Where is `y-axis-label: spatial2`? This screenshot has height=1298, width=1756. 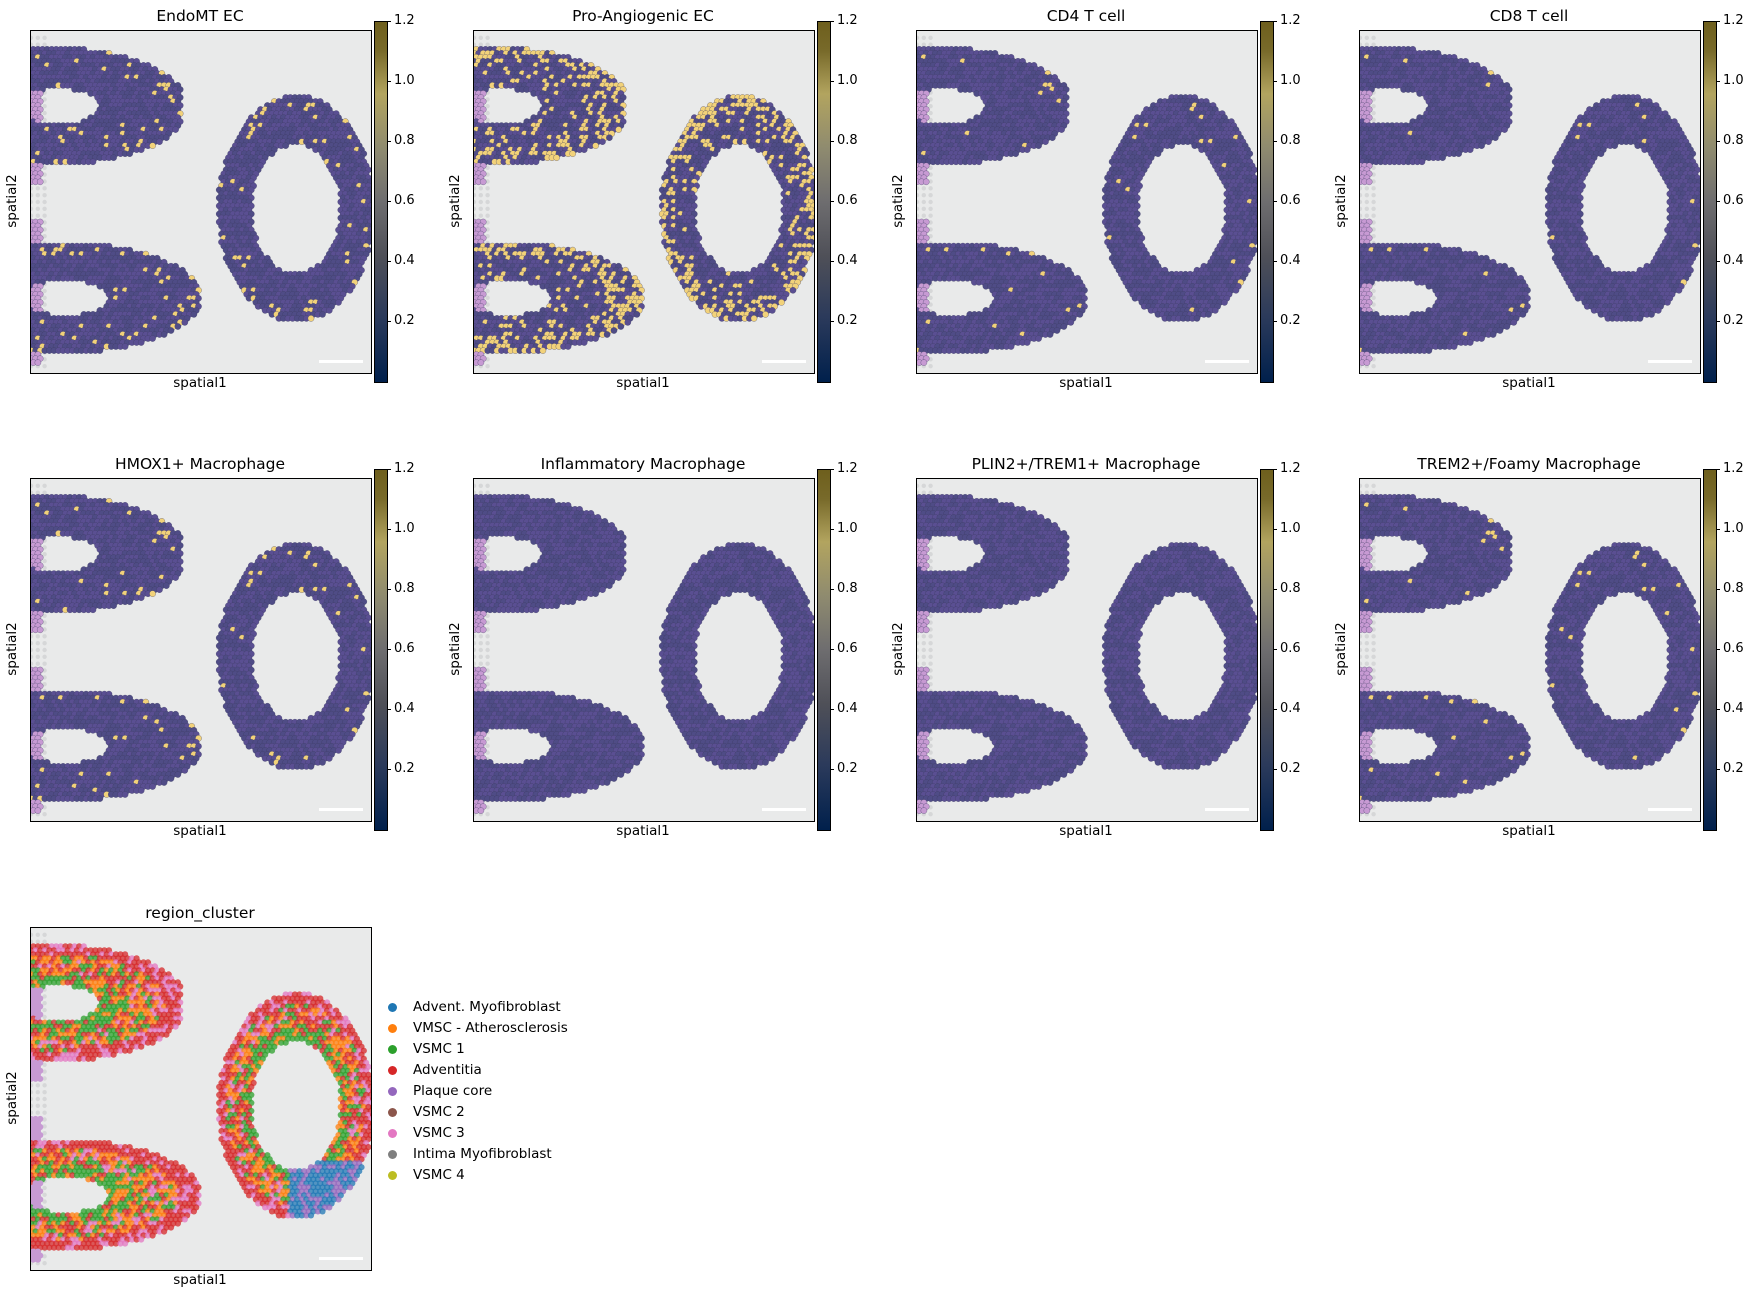
y-axis-label: spatial2 is located at coordinates (13, 201).